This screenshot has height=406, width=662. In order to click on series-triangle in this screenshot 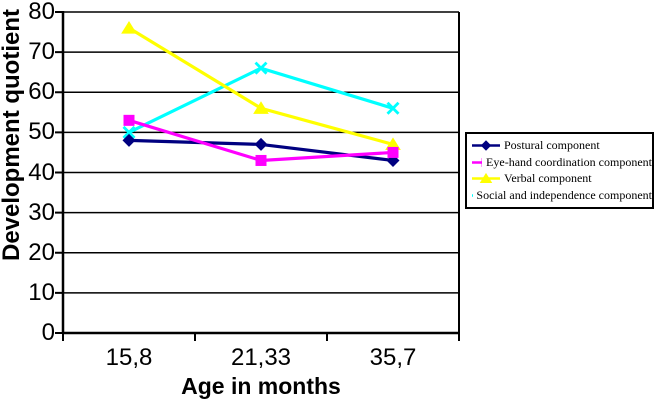, I will do `click(261, 86)`.